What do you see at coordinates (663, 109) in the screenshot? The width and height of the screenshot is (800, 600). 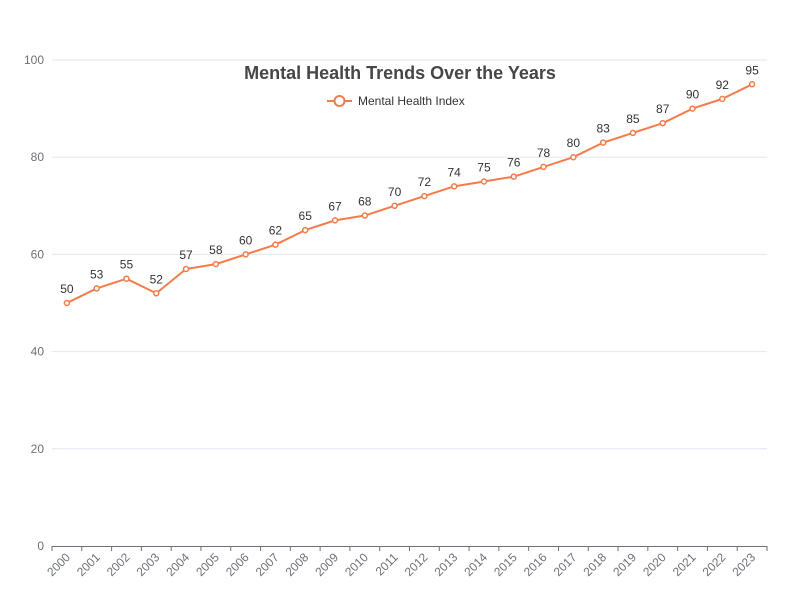 I see `data-label: 87` at bounding box center [663, 109].